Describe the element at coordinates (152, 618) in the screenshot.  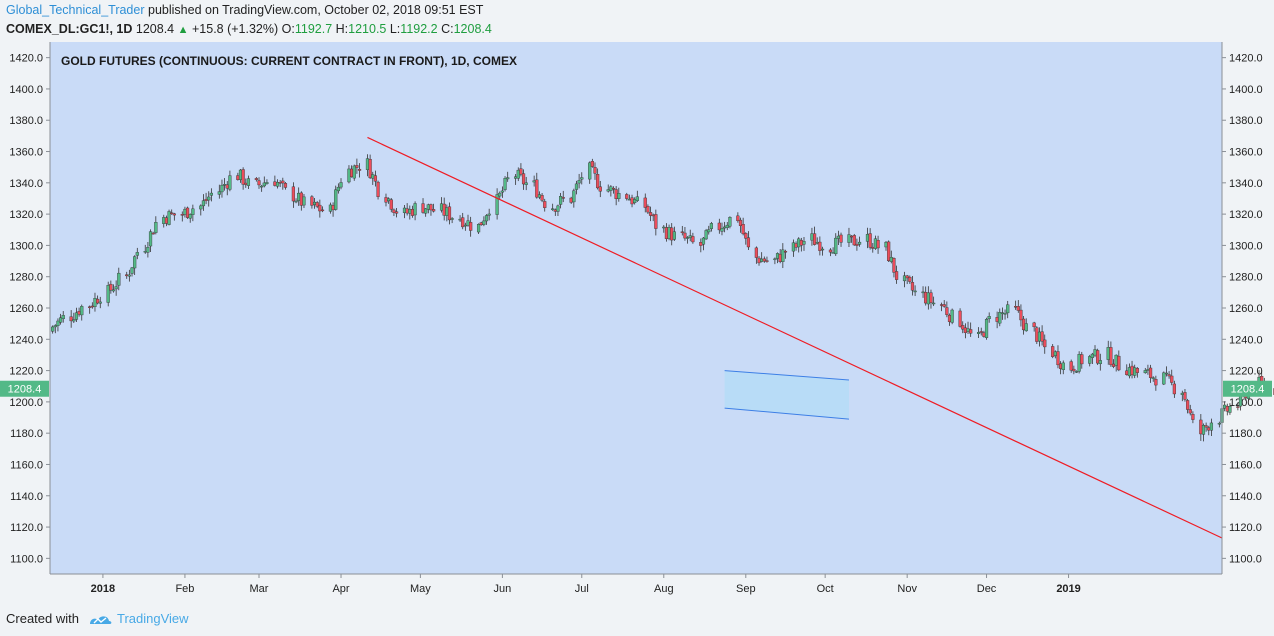
I see `tradingview-brand-link: TradingView` at that location.